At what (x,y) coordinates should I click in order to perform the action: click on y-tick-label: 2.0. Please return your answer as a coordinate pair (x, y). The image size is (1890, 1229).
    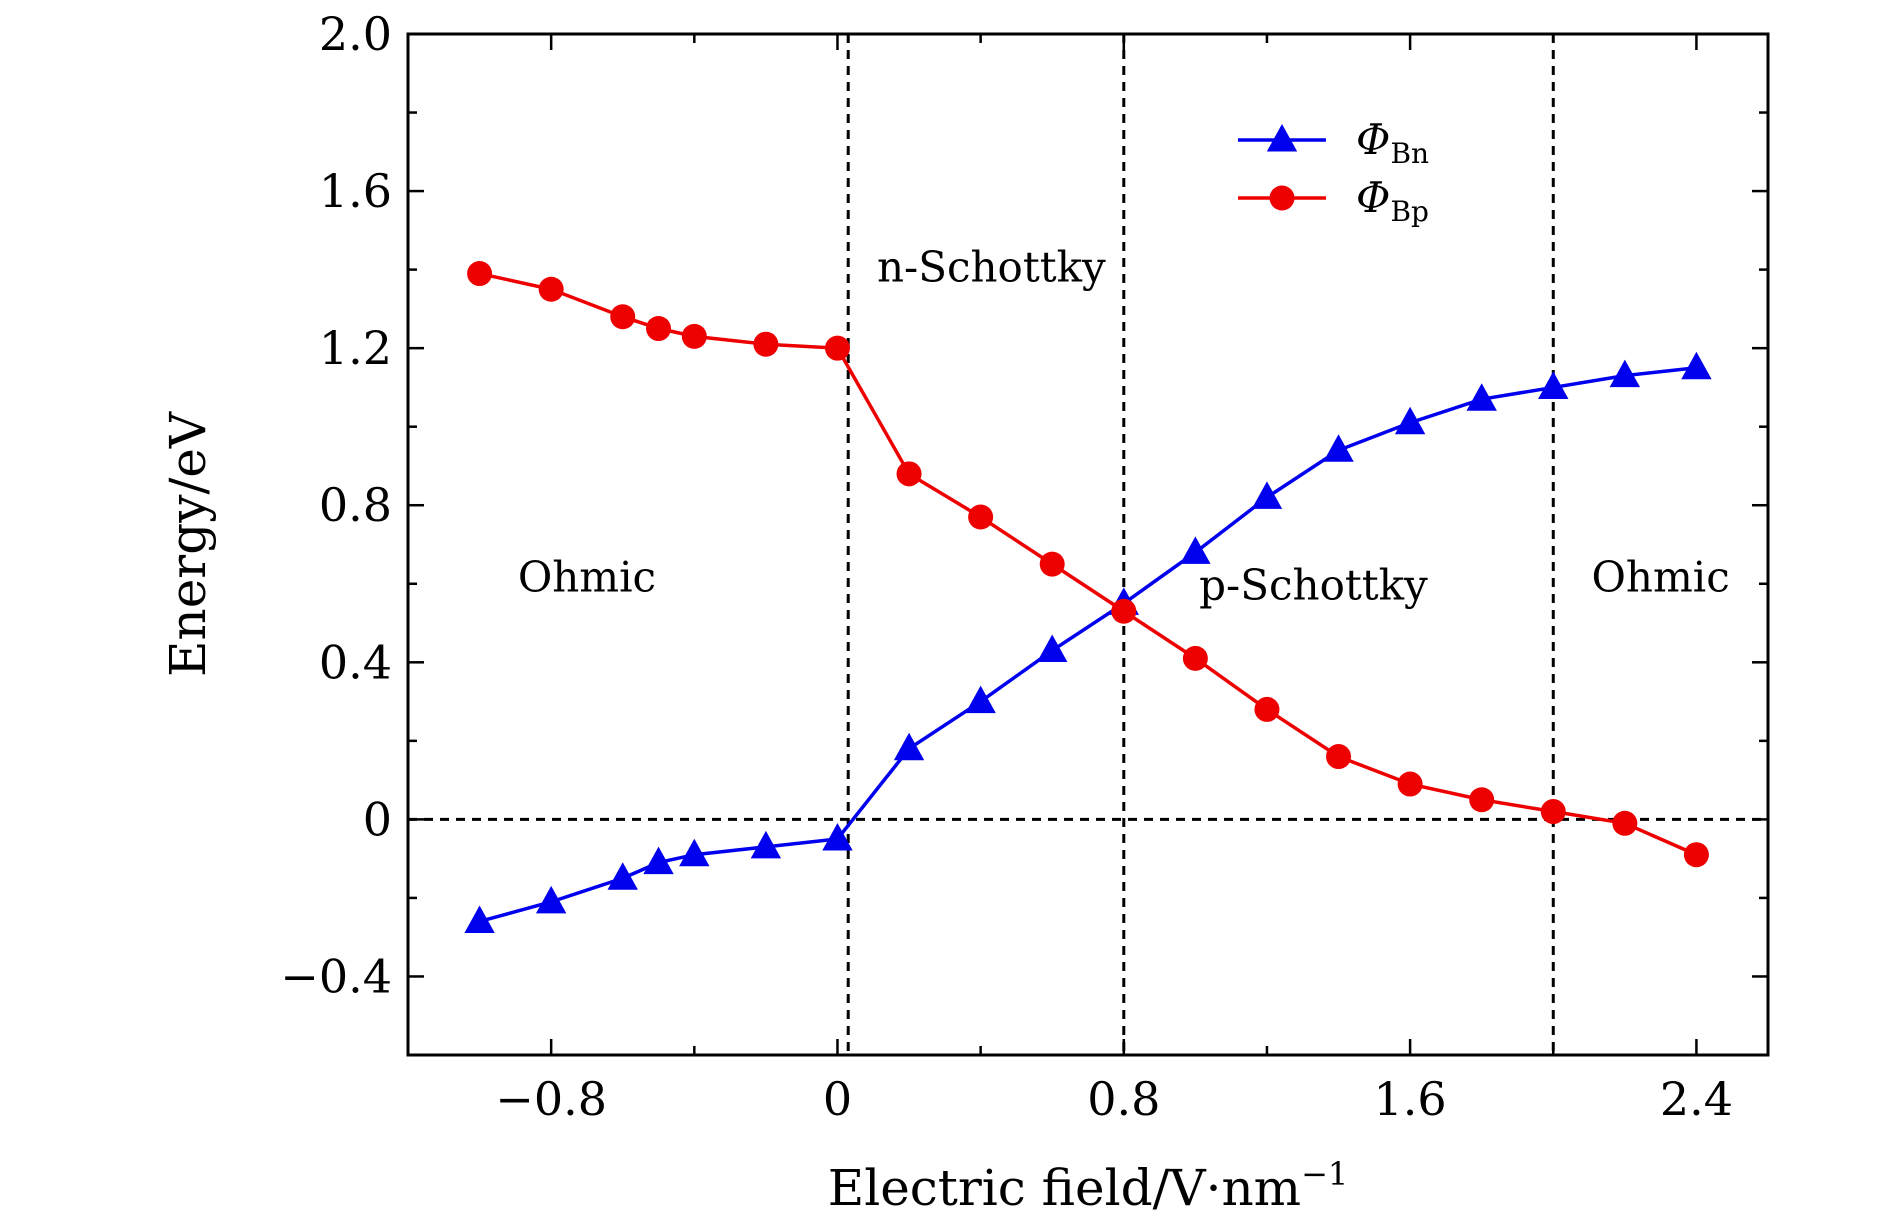
    Looking at the image, I should click on (355, 34).